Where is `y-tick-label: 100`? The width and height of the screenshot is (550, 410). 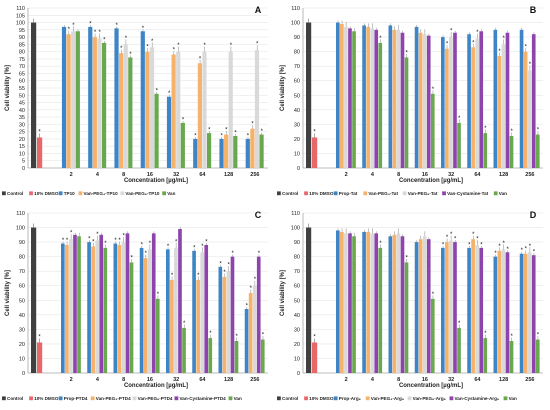 y-tick-label: 100 is located at coordinates (295, 229).